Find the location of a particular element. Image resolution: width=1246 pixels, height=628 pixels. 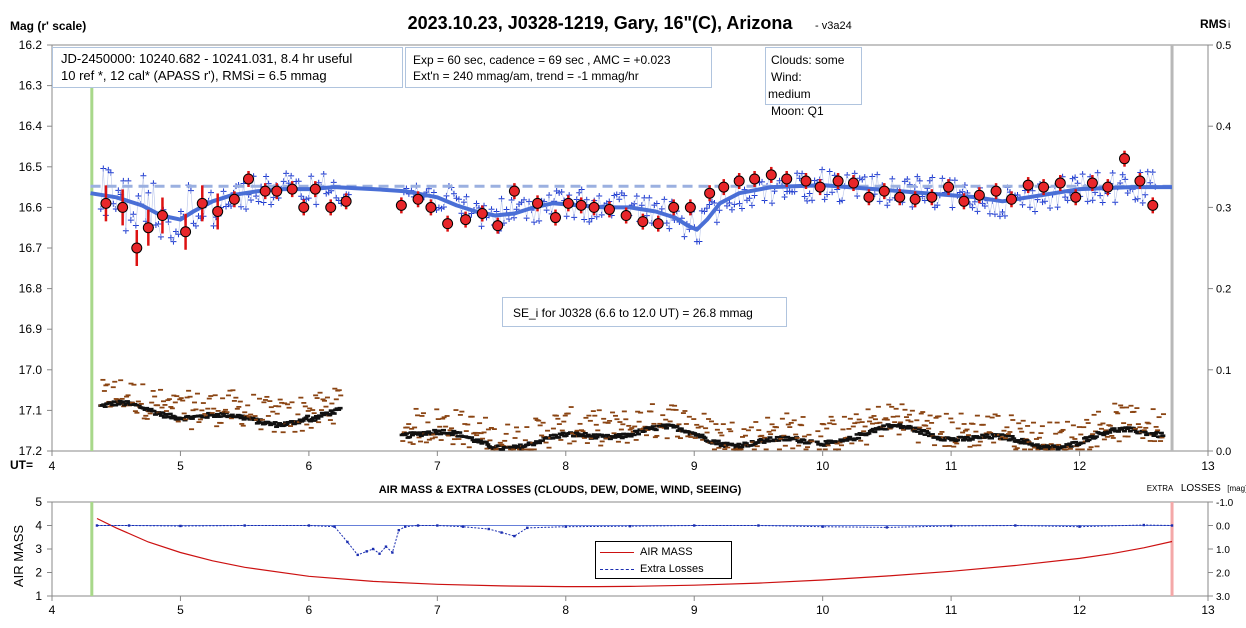

lower-x-tick-label: 9 is located at coordinates (694, 610).